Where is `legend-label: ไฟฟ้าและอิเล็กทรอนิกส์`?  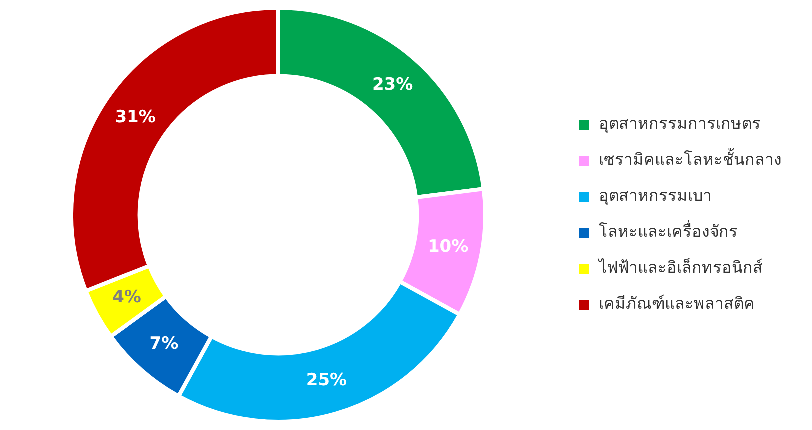
legend-label: ไฟฟ้าและอิเล็กทรอนิกส์ is located at coordinates (680, 267).